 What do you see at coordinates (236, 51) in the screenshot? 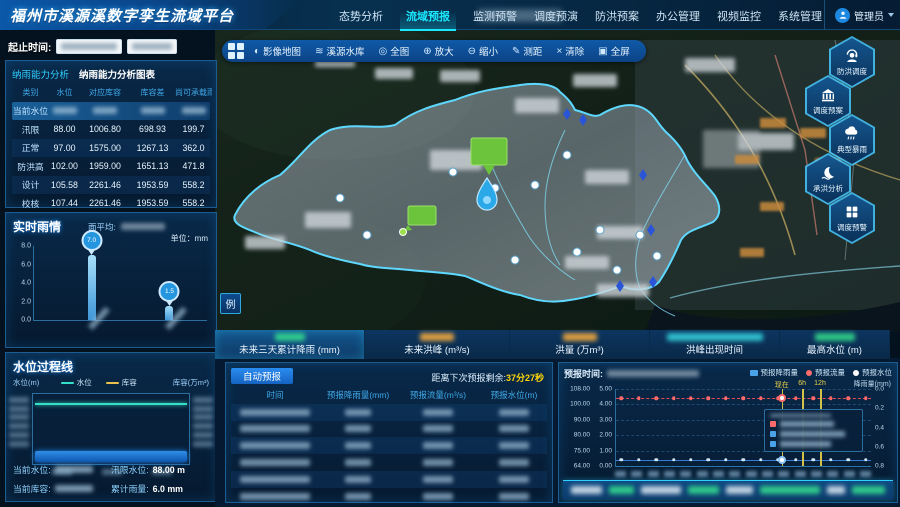
I see `layers-grid-icon` at bounding box center [236, 51].